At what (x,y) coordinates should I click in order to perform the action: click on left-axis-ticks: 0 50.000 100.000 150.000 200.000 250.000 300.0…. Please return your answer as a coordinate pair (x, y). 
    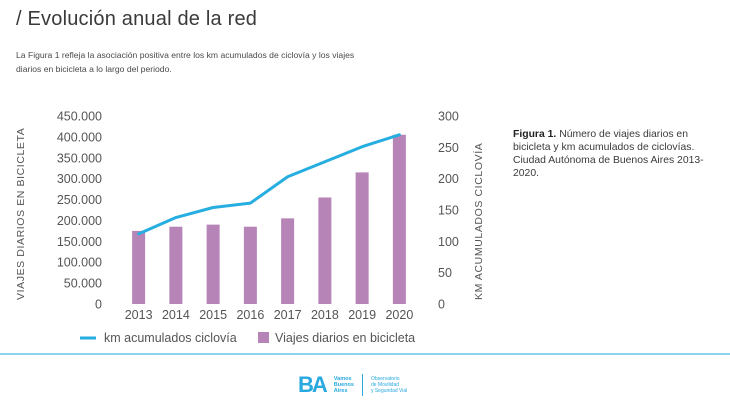
    Looking at the image, I should click on (79, 211).